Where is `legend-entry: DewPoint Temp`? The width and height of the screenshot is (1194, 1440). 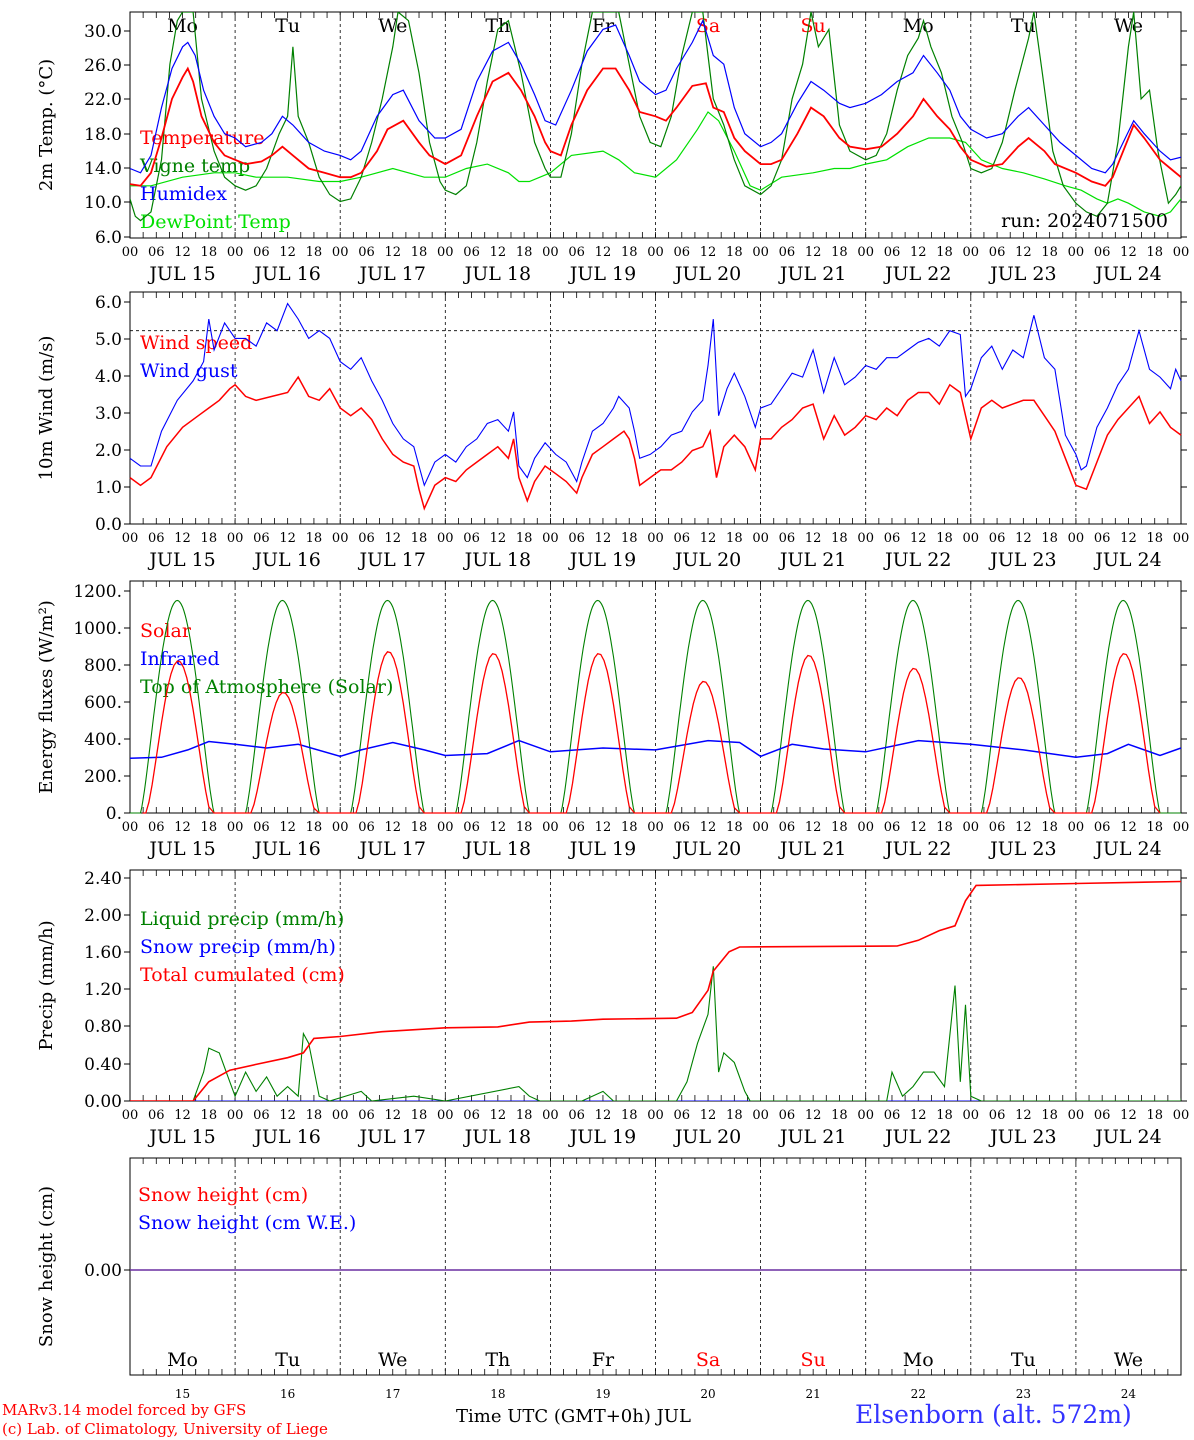
legend-entry: DewPoint Temp is located at coordinates (215, 222).